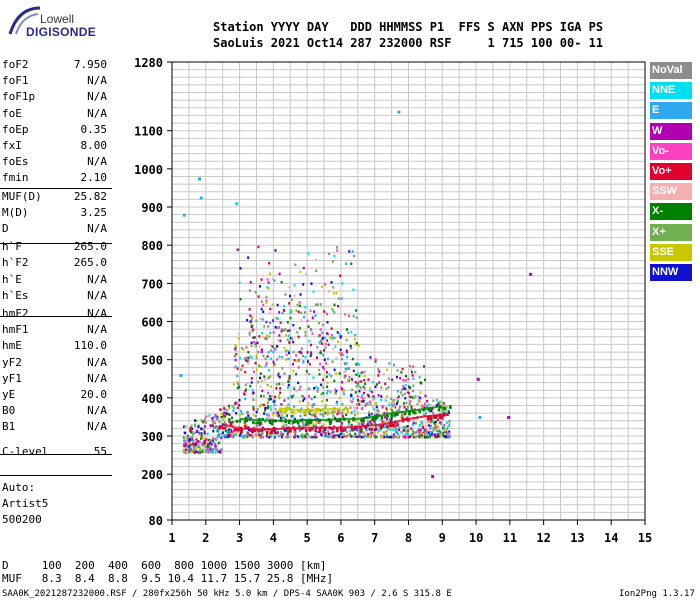 The width and height of the screenshot is (700, 600). Describe the element at coordinates (543, 538) in the screenshot. I see `x-tick-label: 12` at that location.